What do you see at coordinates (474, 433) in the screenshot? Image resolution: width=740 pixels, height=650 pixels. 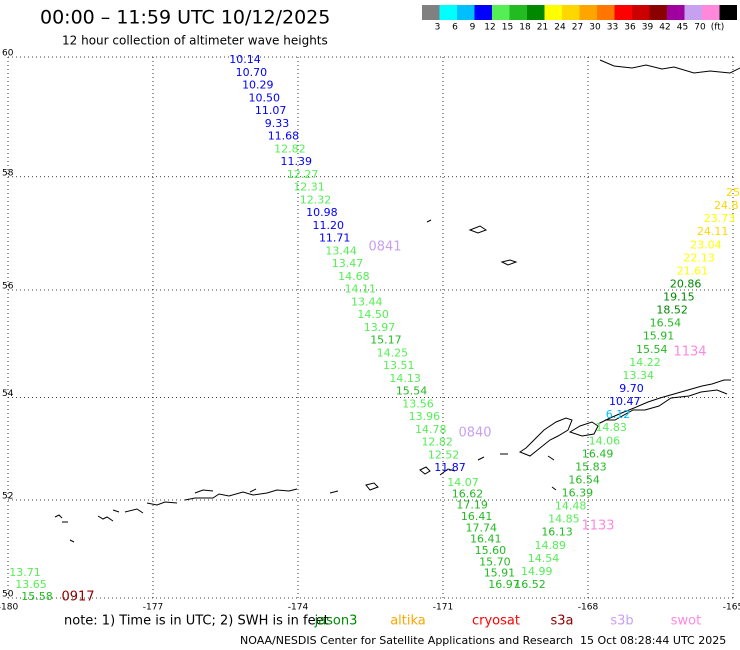 I see `pass-label: 0840` at bounding box center [474, 433].